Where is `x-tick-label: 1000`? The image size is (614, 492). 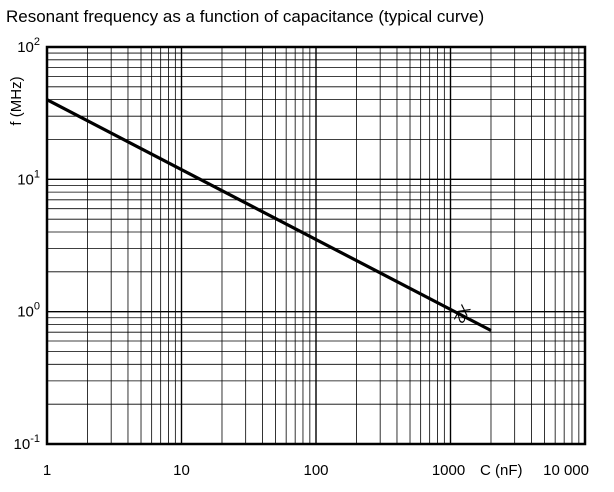 x-tick-label: 1000 is located at coordinates (448, 470).